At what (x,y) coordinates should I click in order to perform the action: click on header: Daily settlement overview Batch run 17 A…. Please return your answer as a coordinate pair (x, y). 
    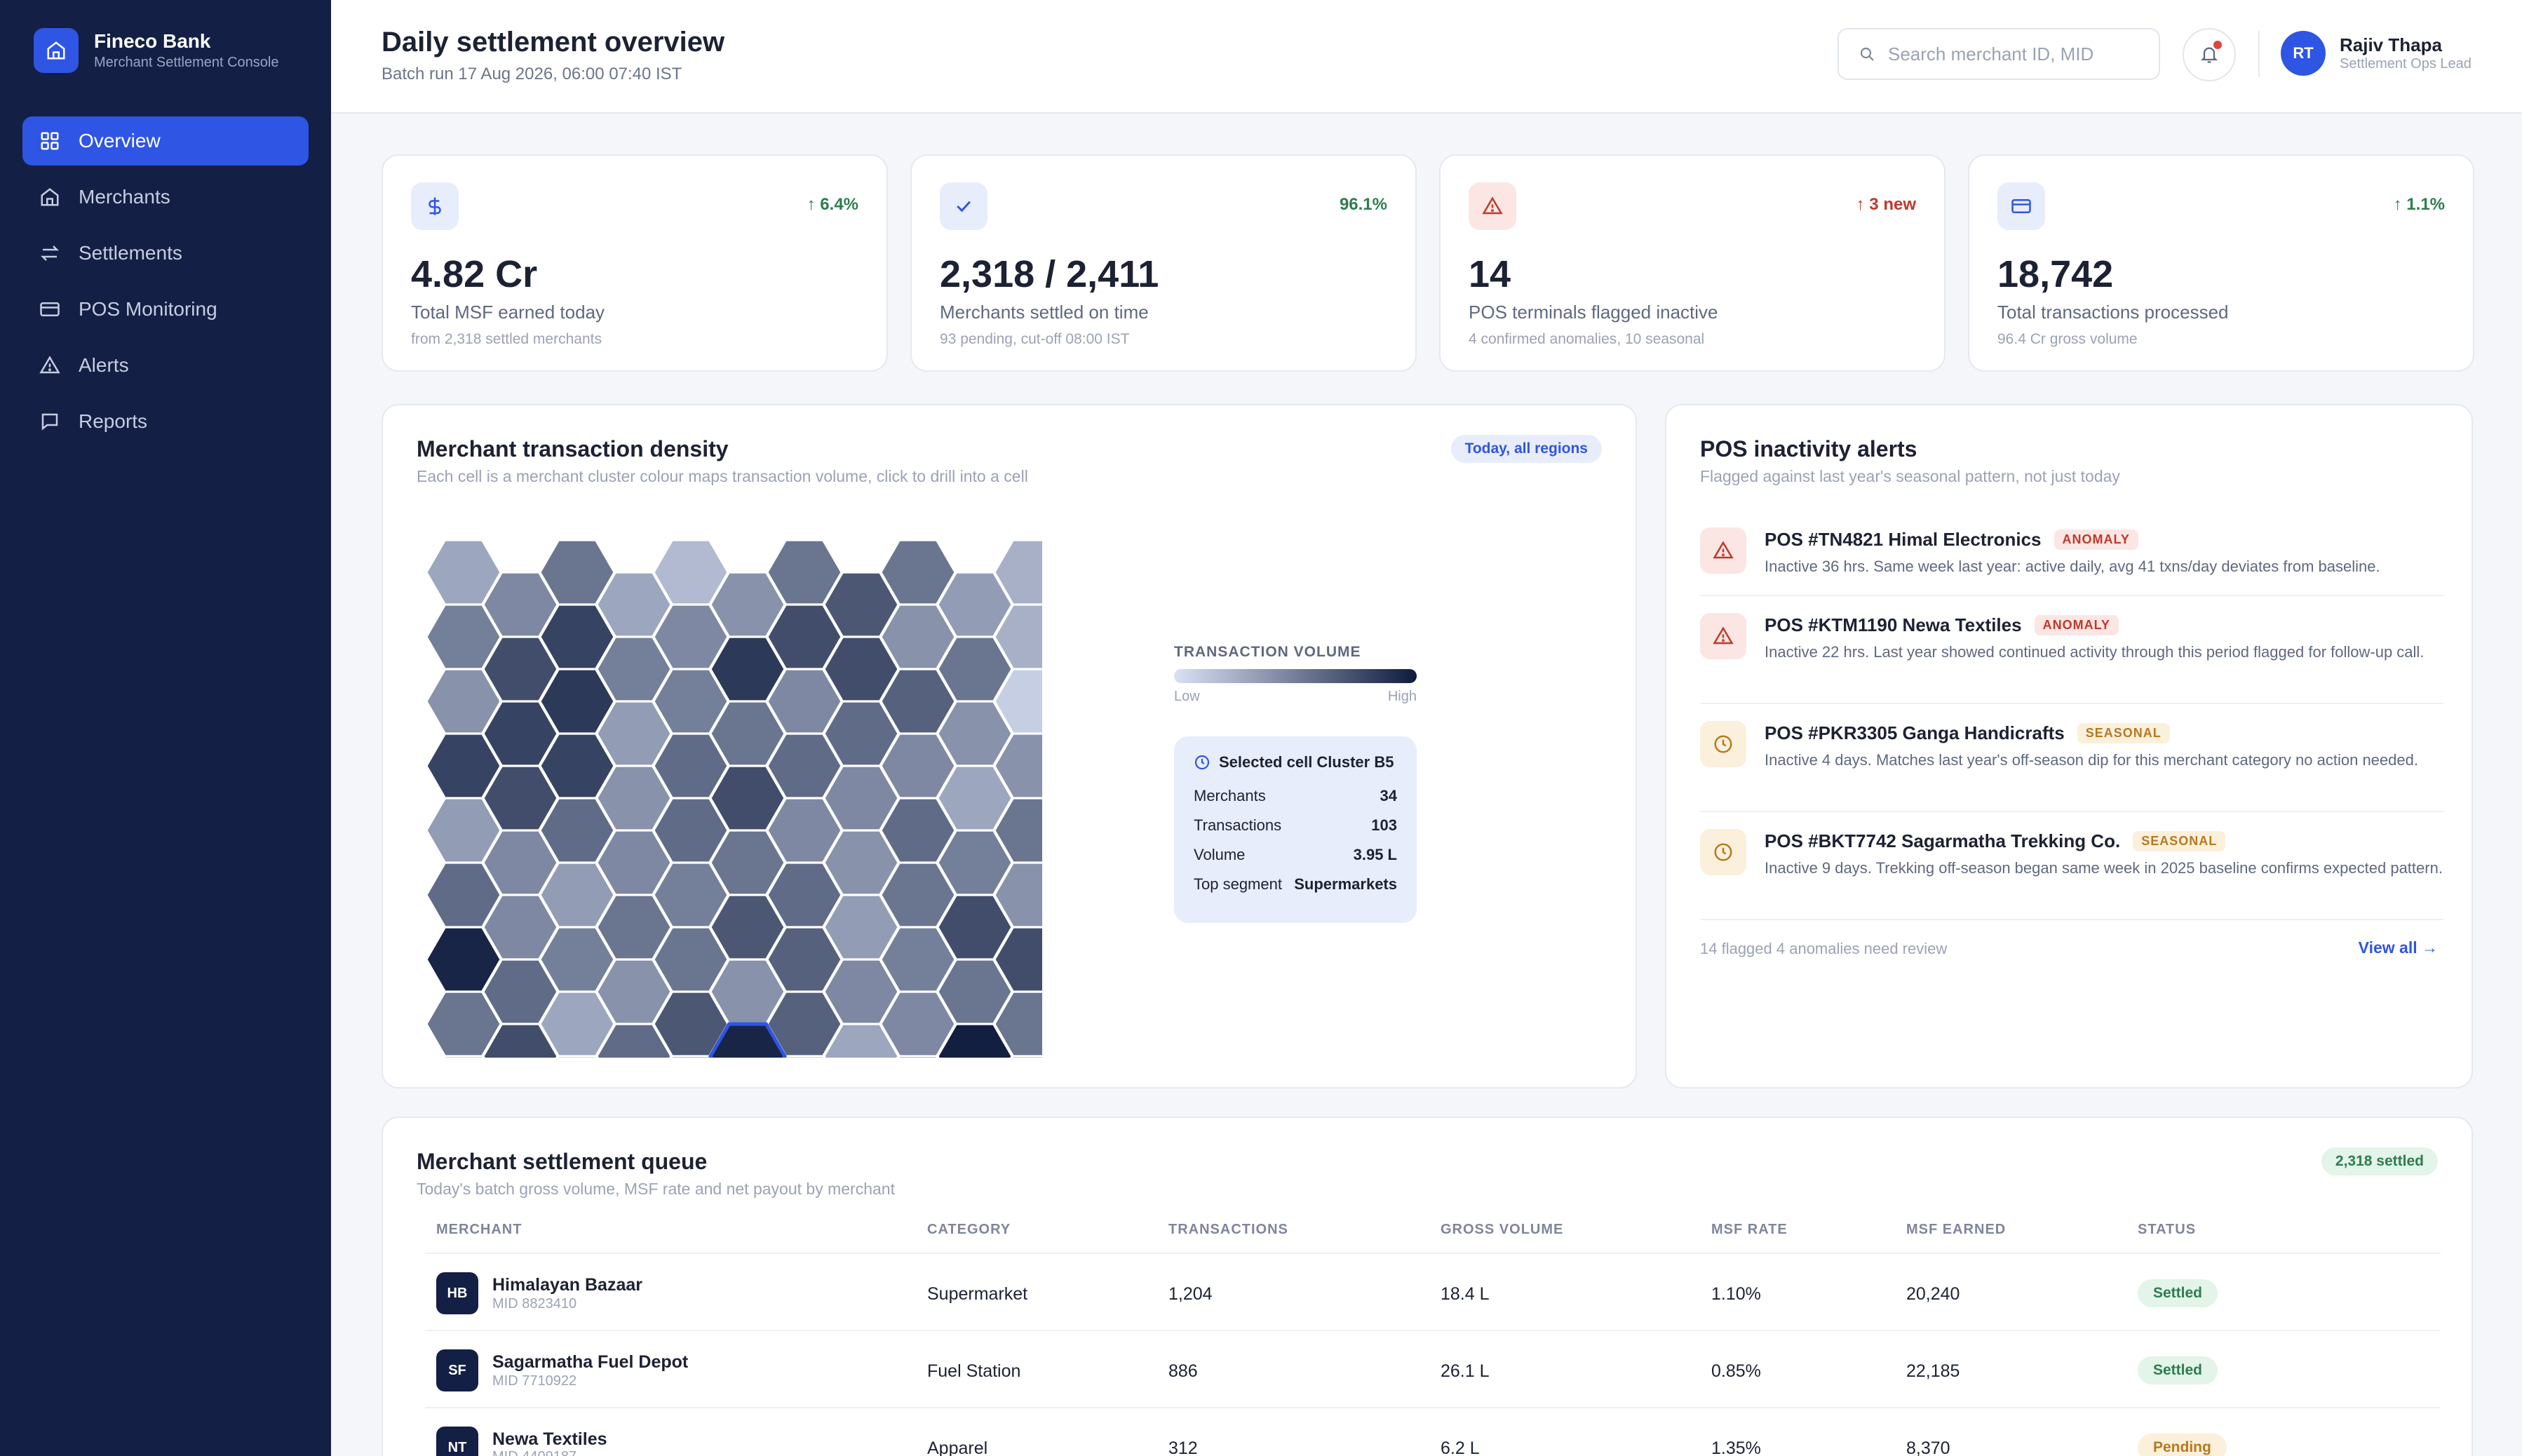
    Looking at the image, I should click on (1426, 57).